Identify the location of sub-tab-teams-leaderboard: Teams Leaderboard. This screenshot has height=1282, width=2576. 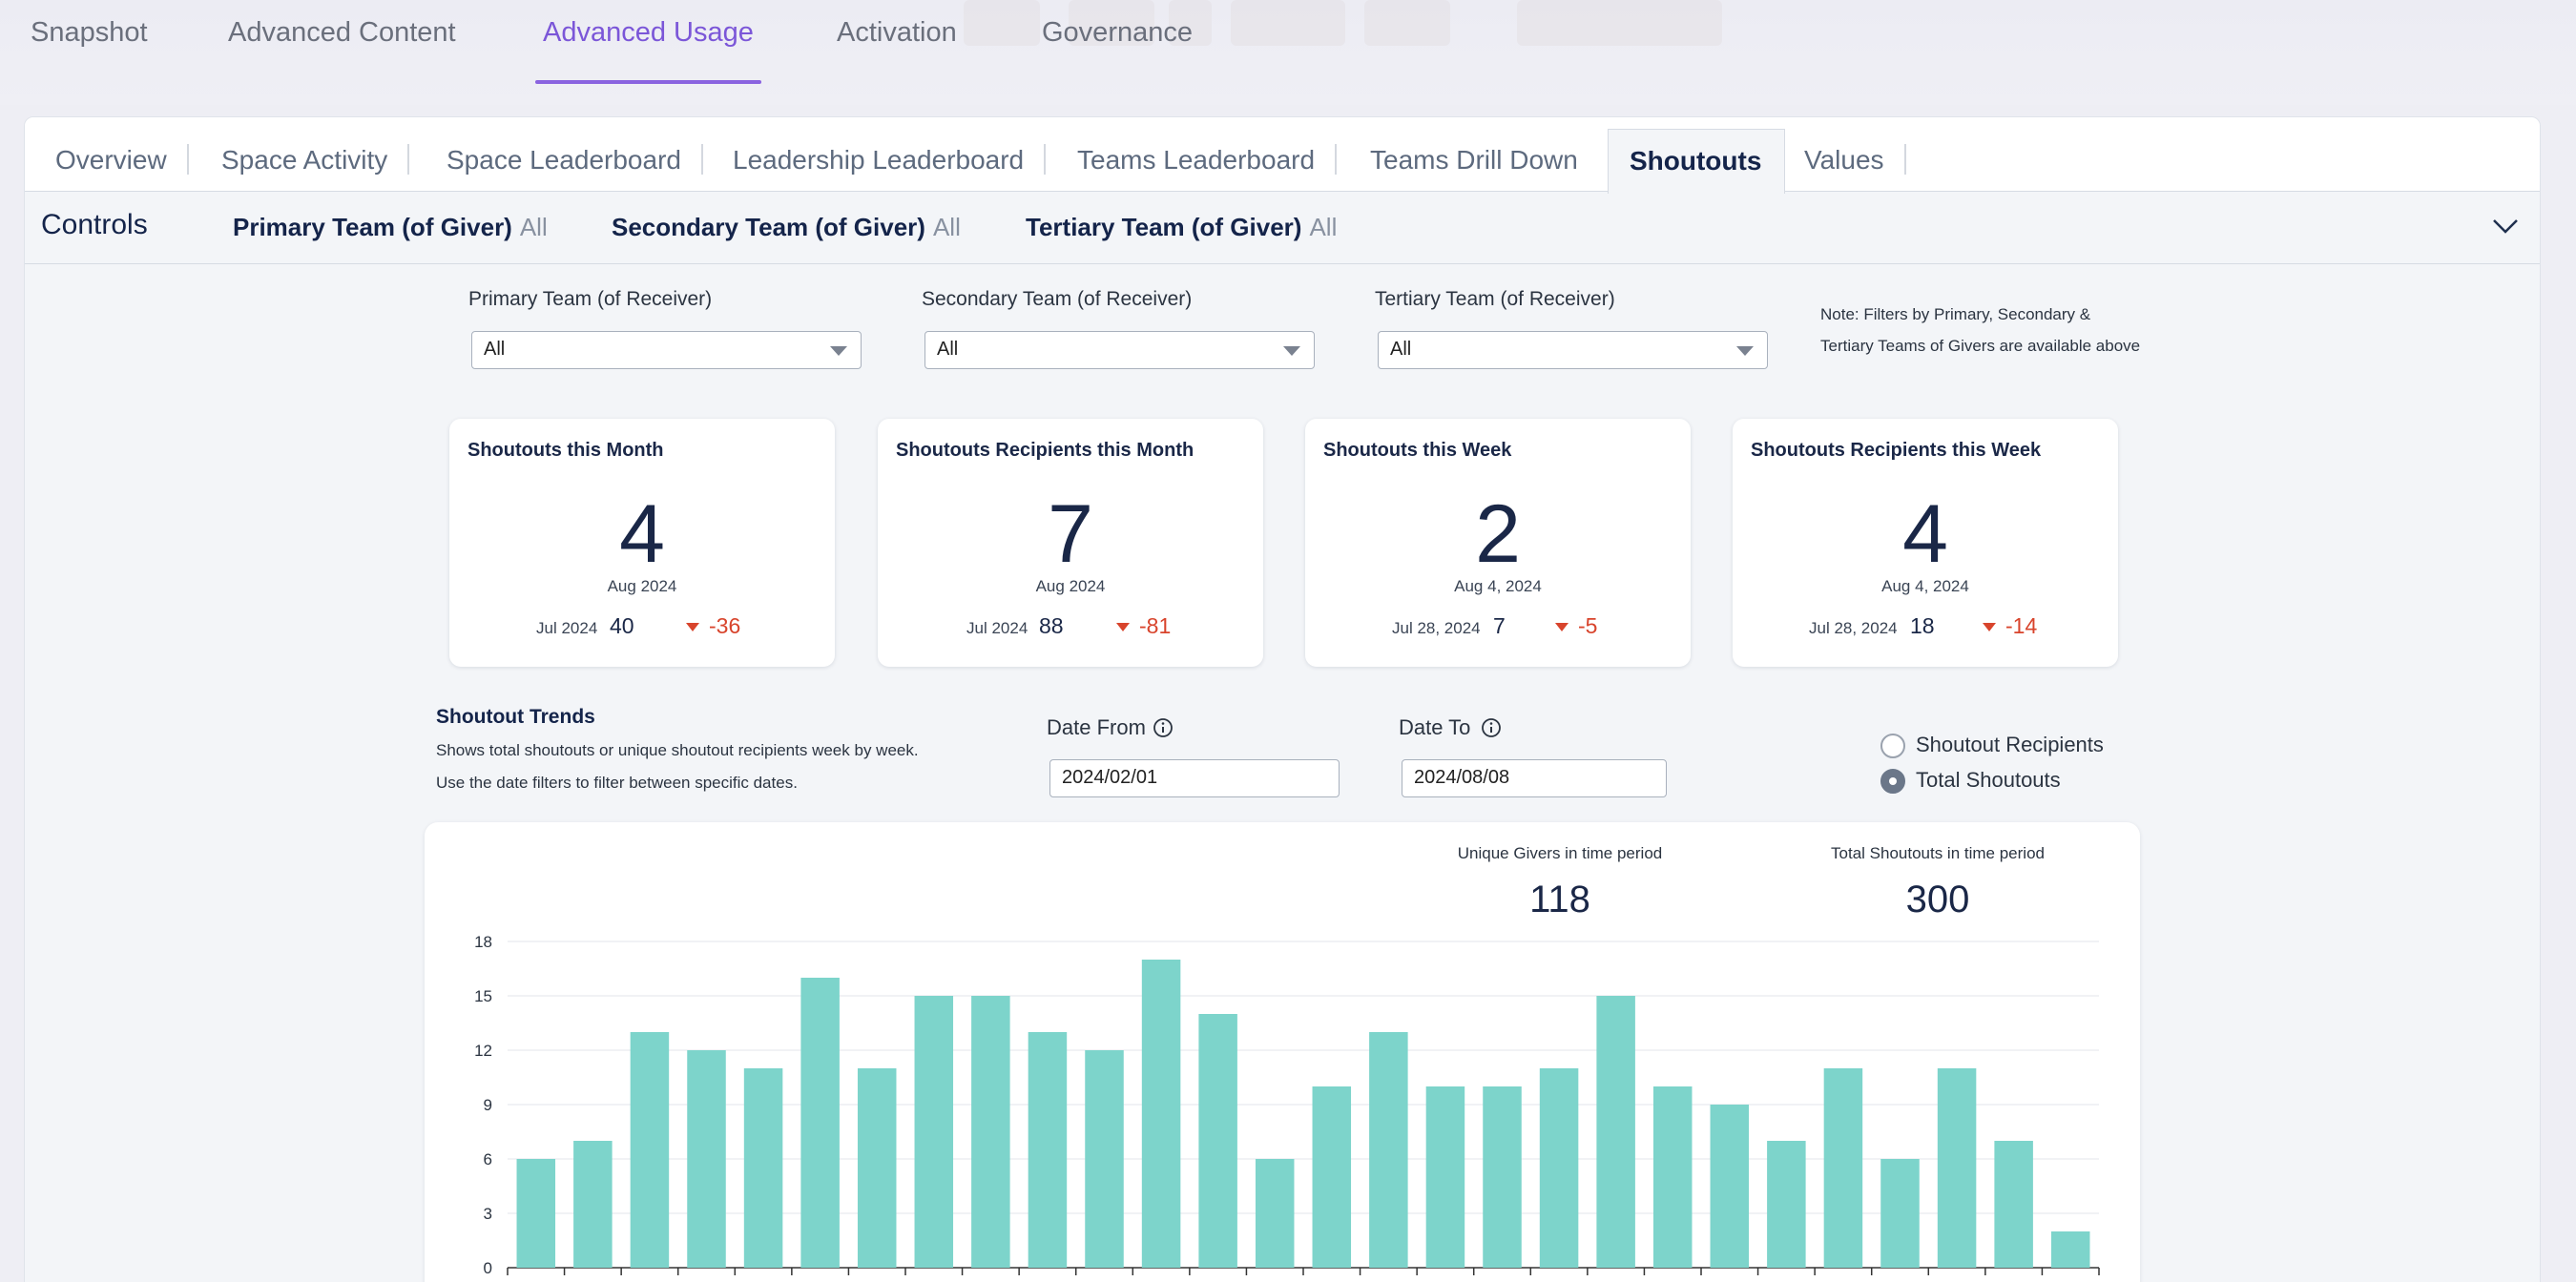
(1198, 160).